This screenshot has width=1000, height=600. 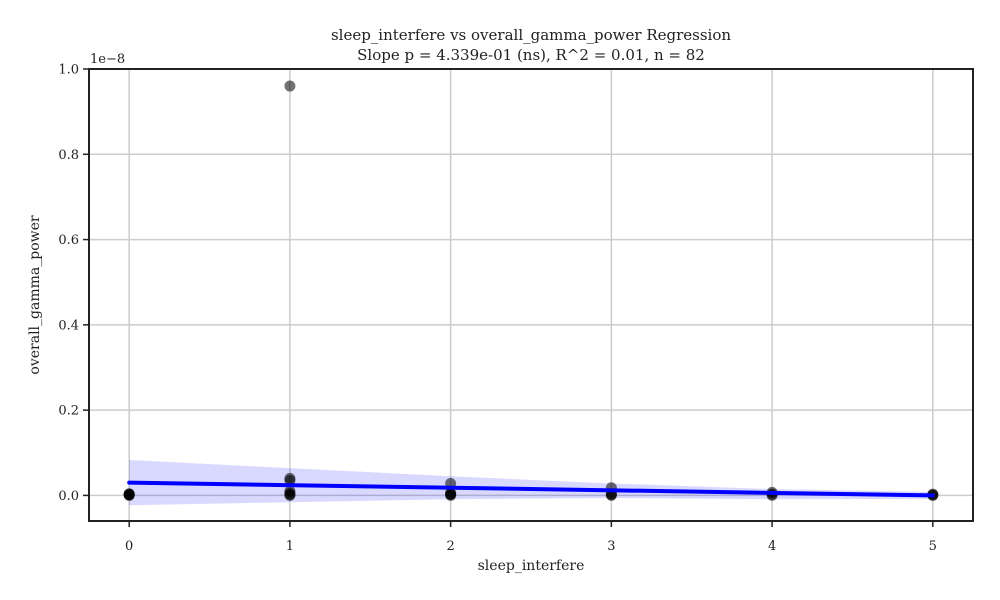 What do you see at coordinates (73, 283) in the screenshot?
I see `y-axis-ticks: 0.0 0.2 0.4 0.6 0.8 1.0` at bounding box center [73, 283].